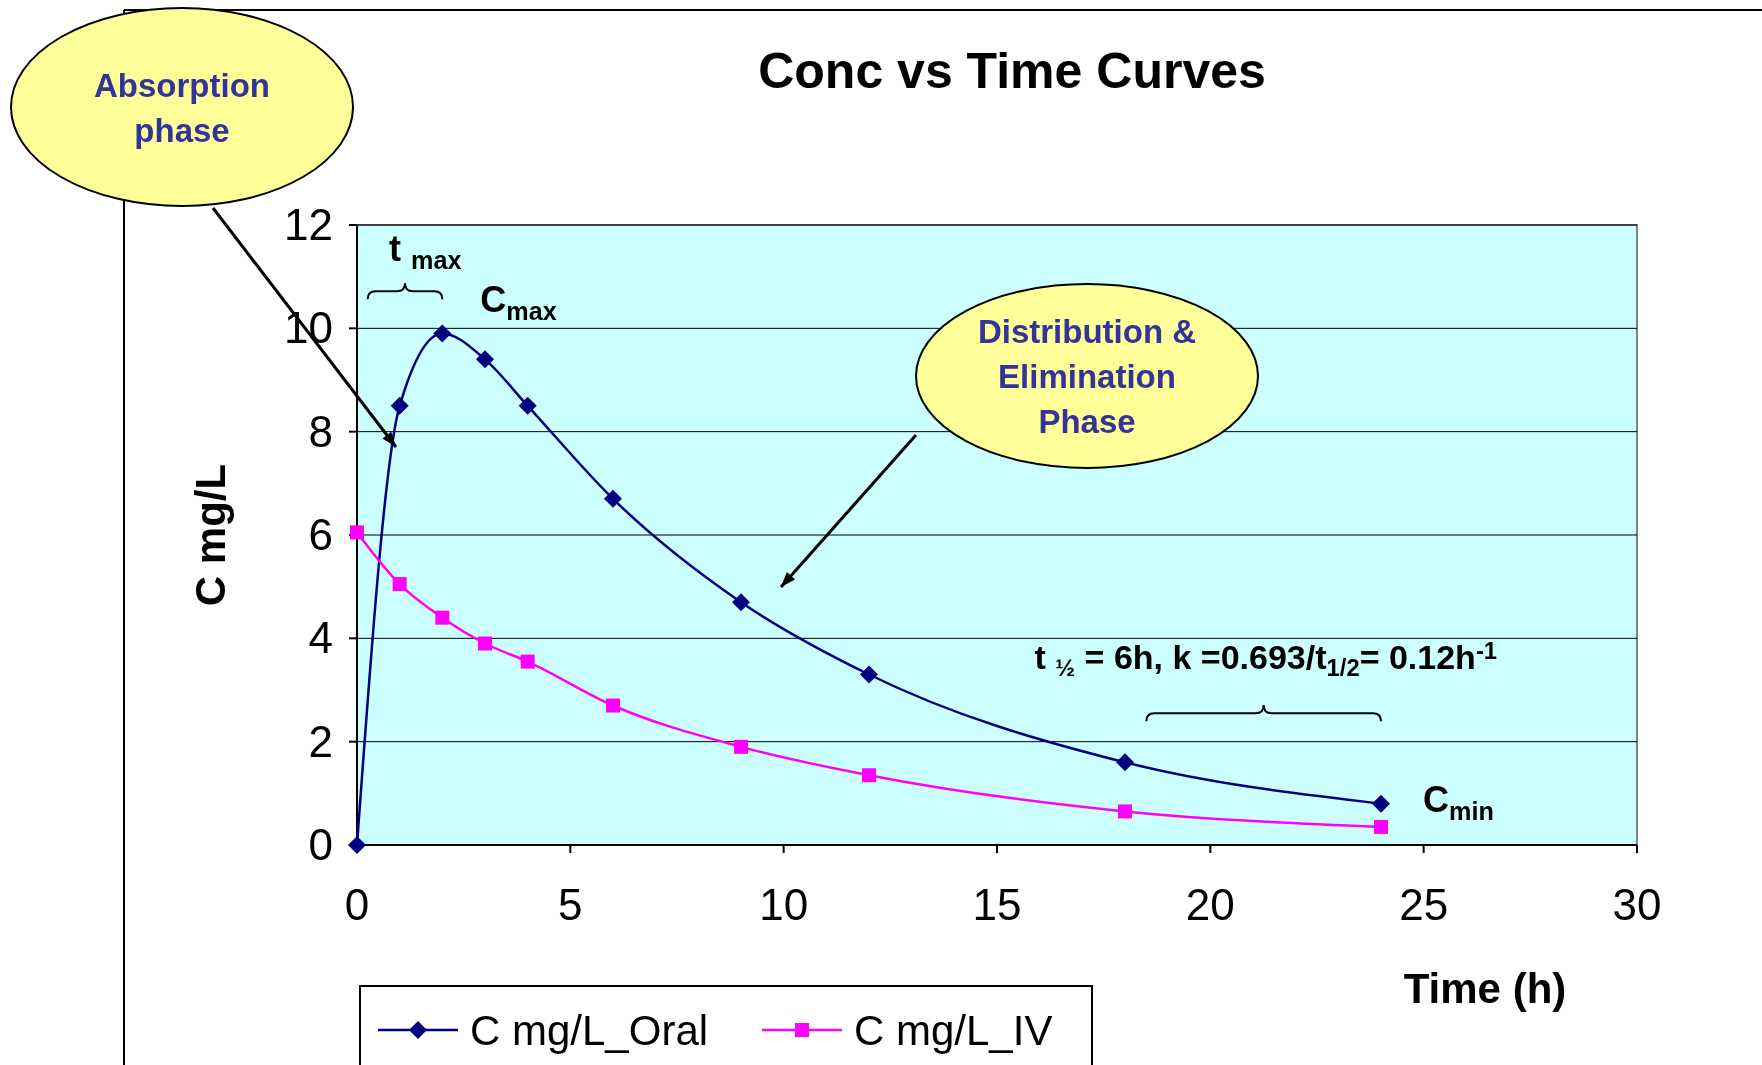 The height and width of the screenshot is (1065, 1762). Describe the element at coordinates (1210, 904) in the screenshot. I see `x-tick-label: 20` at that location.